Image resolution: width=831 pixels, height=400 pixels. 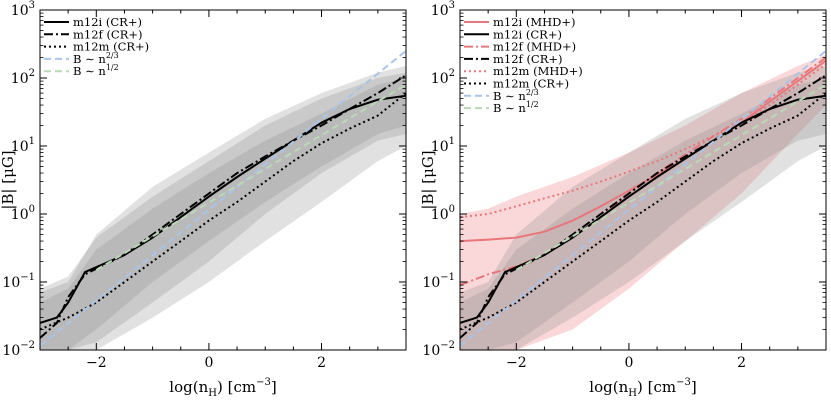 I want to click on legend-entry: m12f (MHD+), so click(x=534, y=47).